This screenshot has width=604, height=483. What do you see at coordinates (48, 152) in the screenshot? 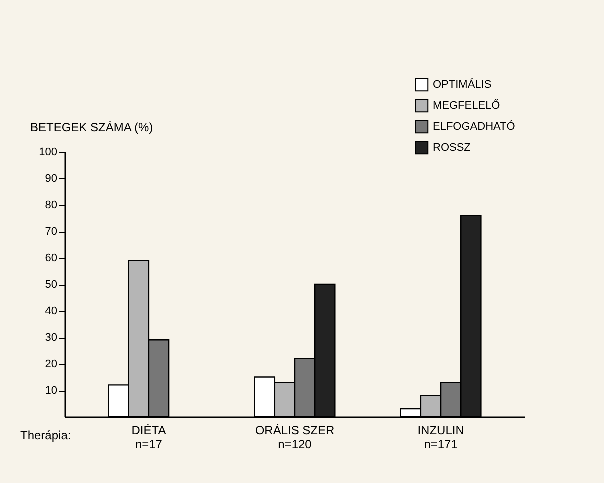
I see `y-tick-label: 100` at bounding box center [48, 152].